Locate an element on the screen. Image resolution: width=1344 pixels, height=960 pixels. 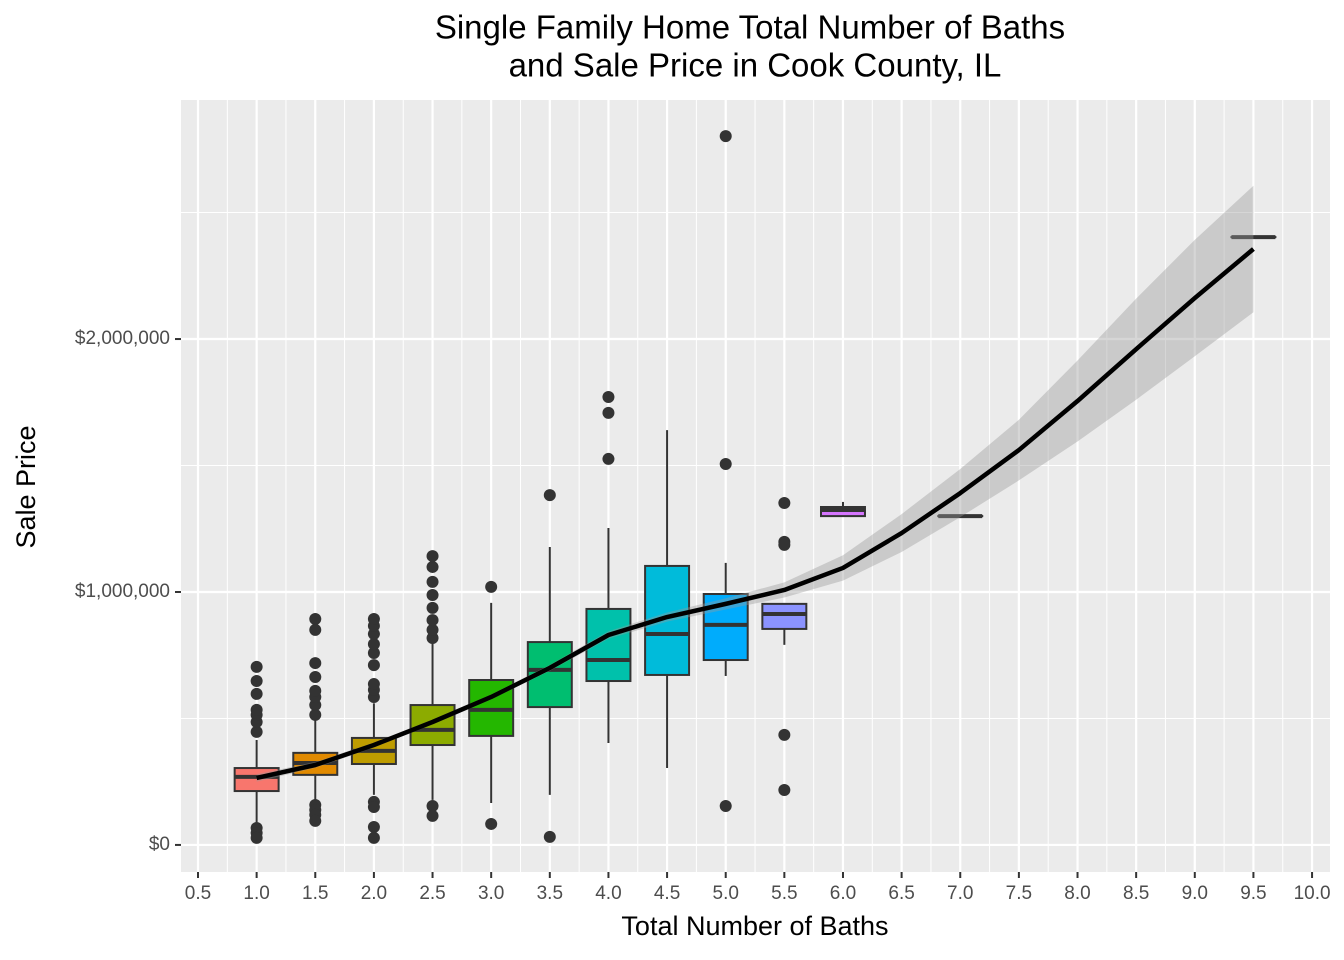
x-tick-label: 4.0 is located at coordinates (608, 893).